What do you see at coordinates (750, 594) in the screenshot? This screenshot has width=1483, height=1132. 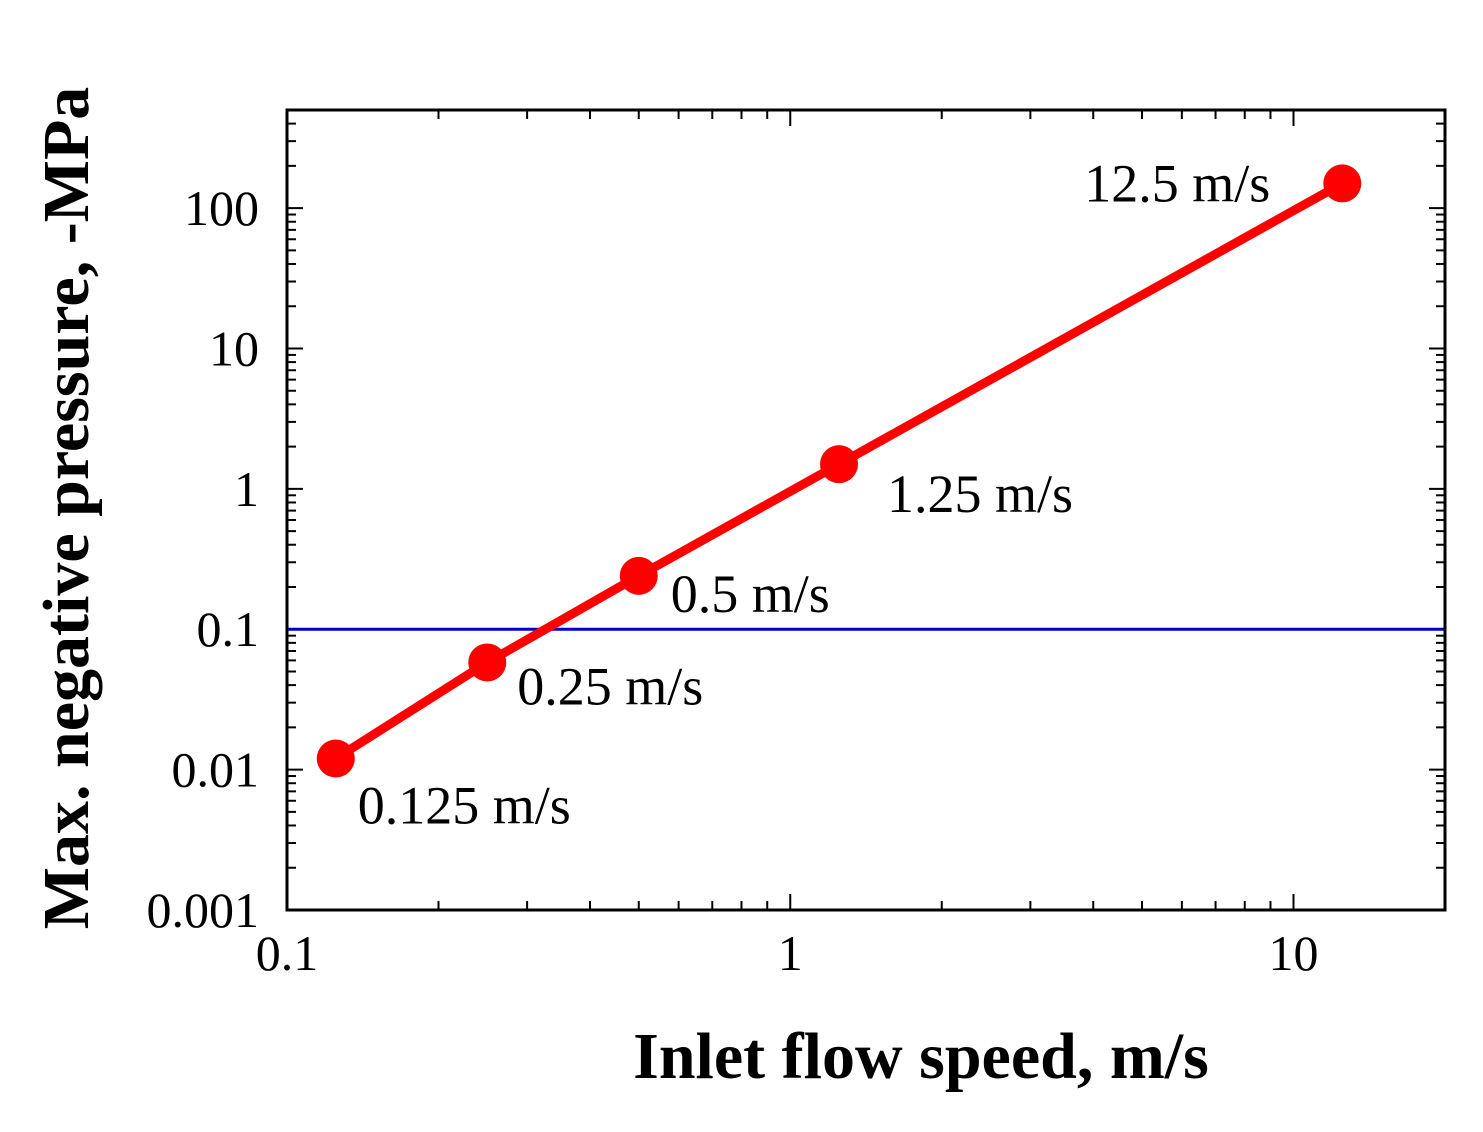 I see `data-label: 0.5 m/s` at bounding box center [750, 594].